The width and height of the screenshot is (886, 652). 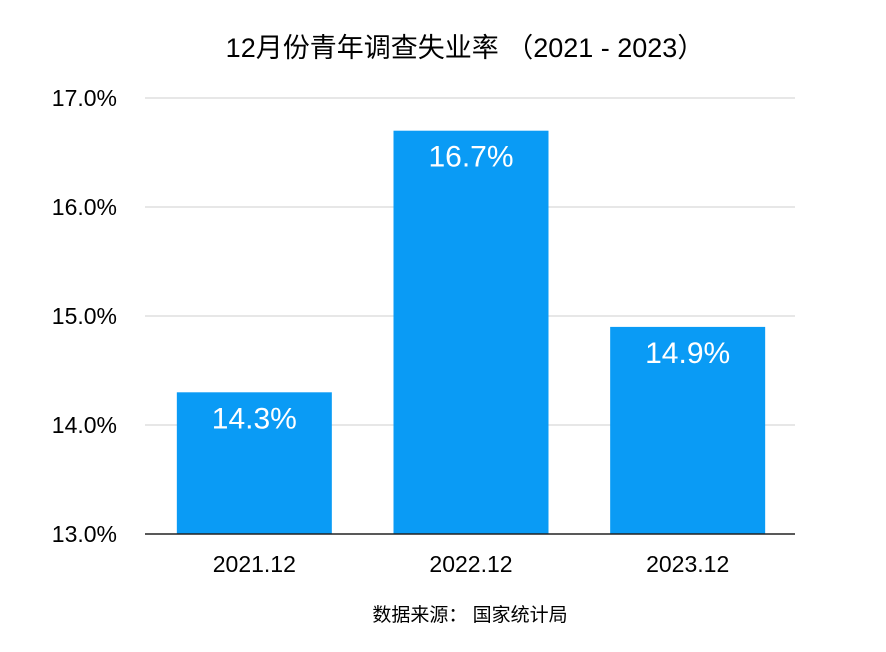 I want to click on bar-value-label: 16.7%, so click(x=470, y=157).